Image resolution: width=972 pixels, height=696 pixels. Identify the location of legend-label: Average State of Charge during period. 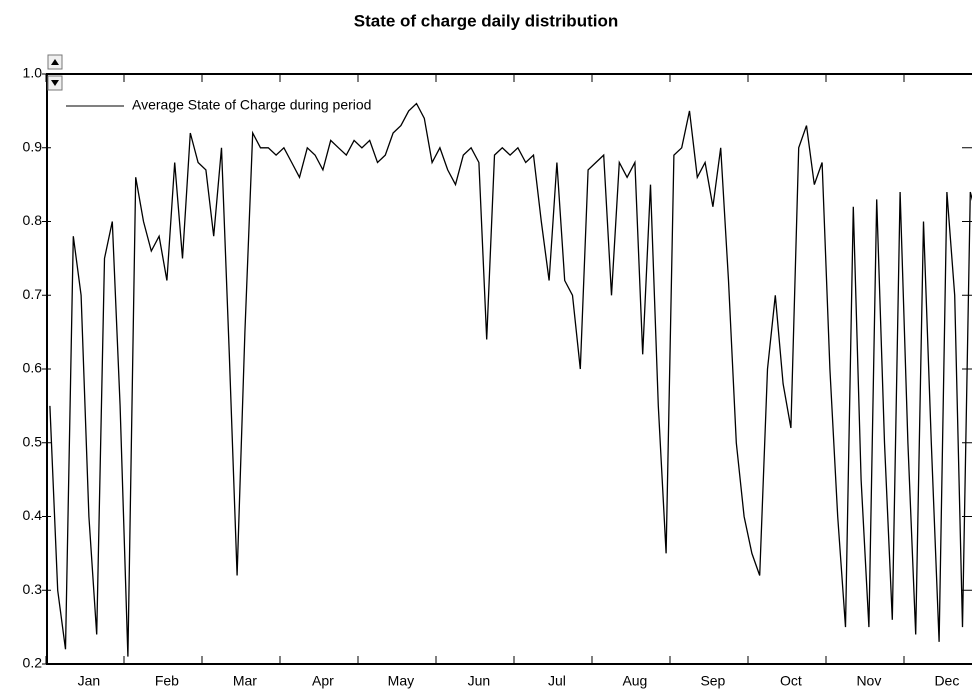
(251, 105).